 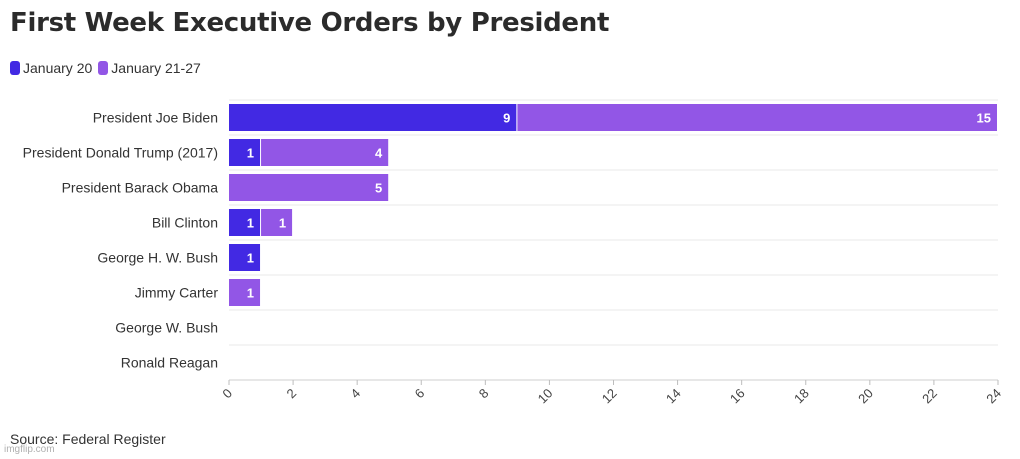 What do you see at coordinates (58, 68) in the screenshot?
I see `legend-label-january-20: January 20` at bounding box center [58, 68].